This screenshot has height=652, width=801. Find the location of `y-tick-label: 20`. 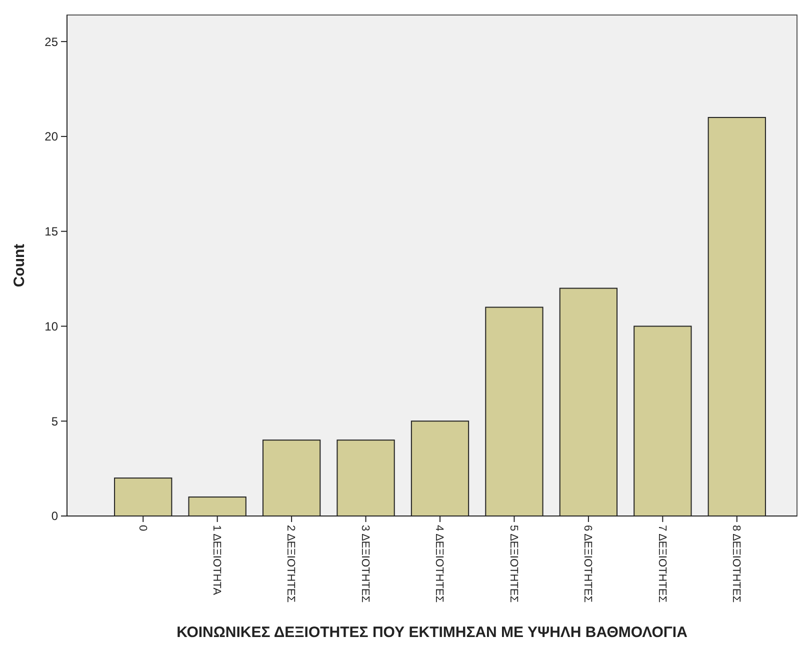

y-tick-label: 20 is located at coordinates (51, 137).